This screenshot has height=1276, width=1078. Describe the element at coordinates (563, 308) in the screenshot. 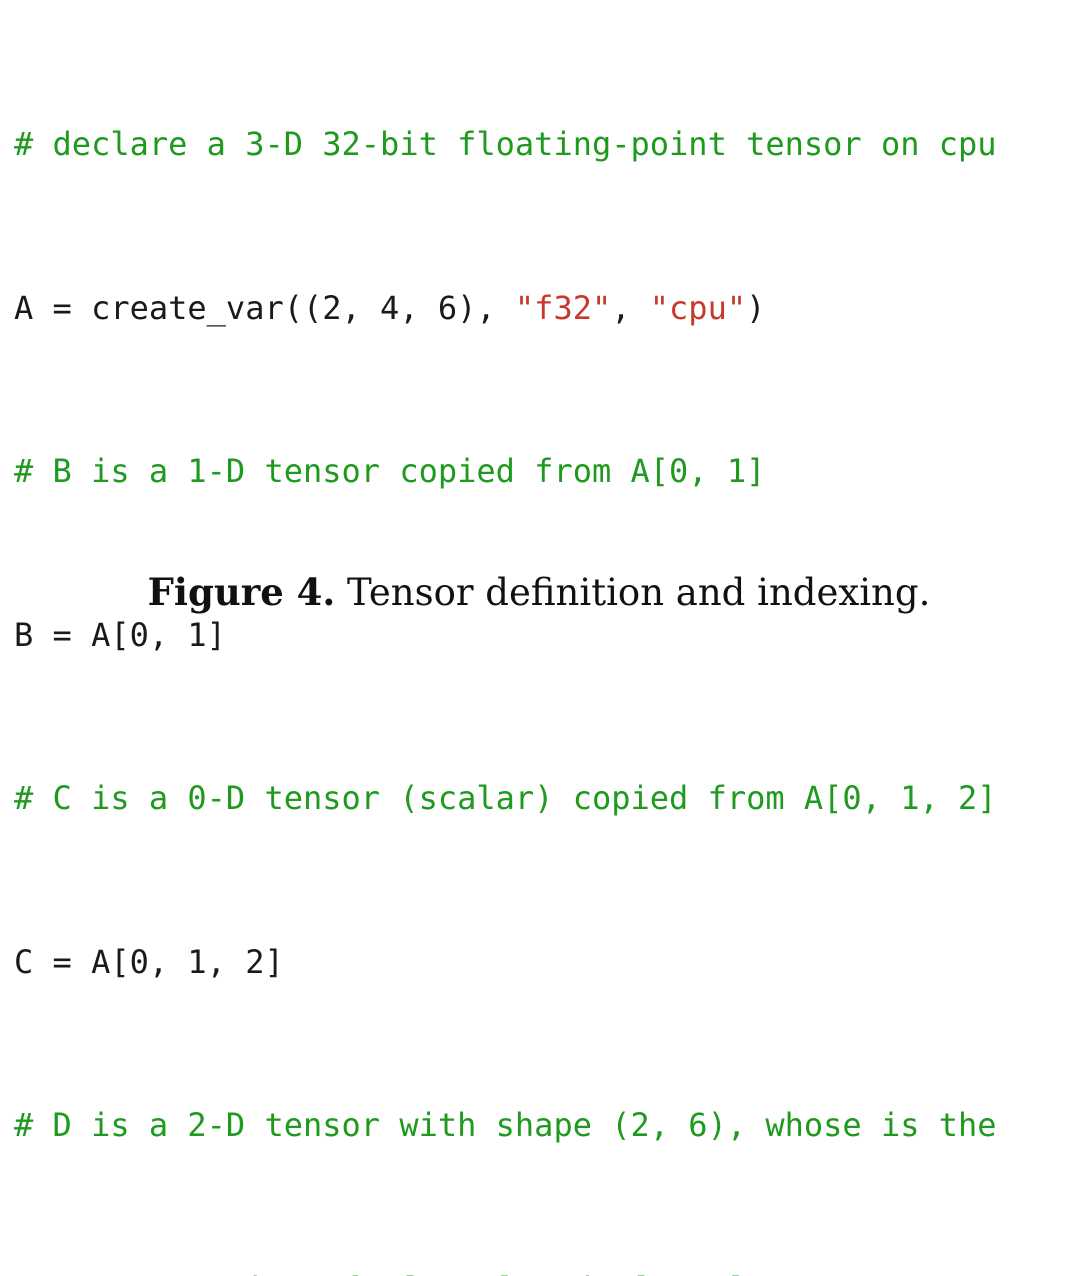

I see `string-literal: "f32"` at that location.